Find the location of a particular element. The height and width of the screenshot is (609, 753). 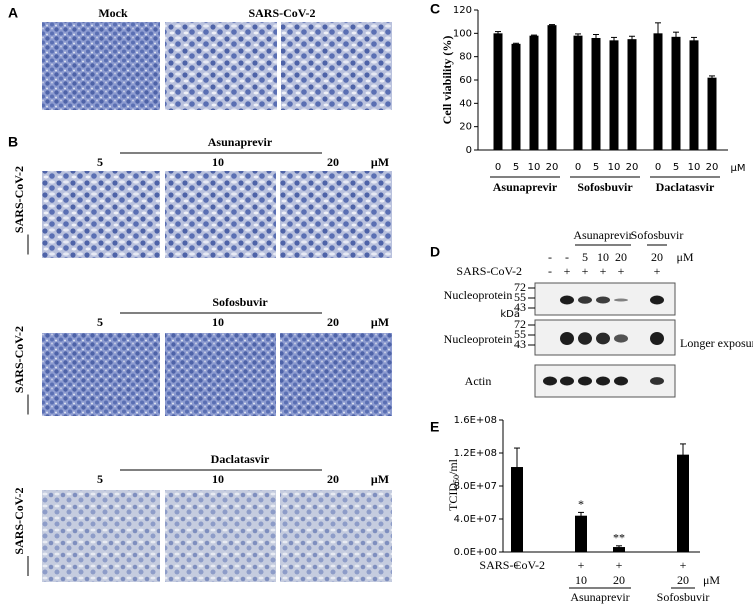

panel-letter: E is located at coordinates (434, 427).